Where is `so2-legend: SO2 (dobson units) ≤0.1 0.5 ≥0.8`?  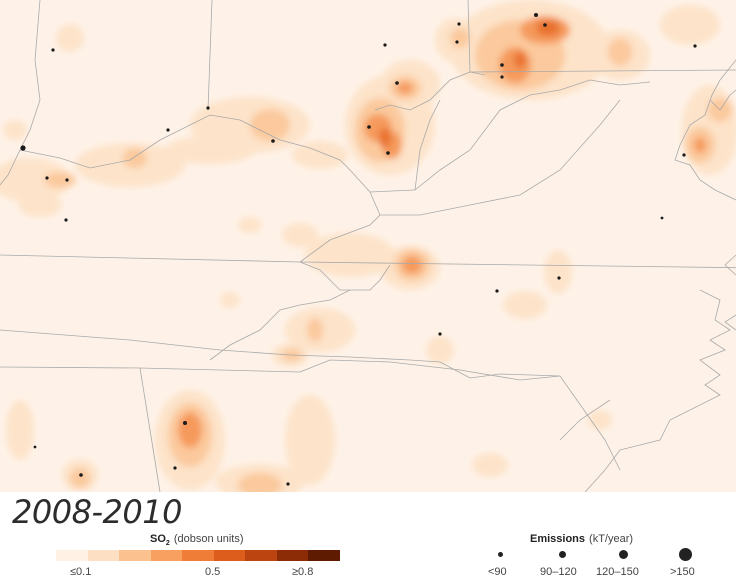
so2-legend: SO2 (dobson units) ≤0.1 0.5 ≥0.8 is located at coordinates (198, 558).